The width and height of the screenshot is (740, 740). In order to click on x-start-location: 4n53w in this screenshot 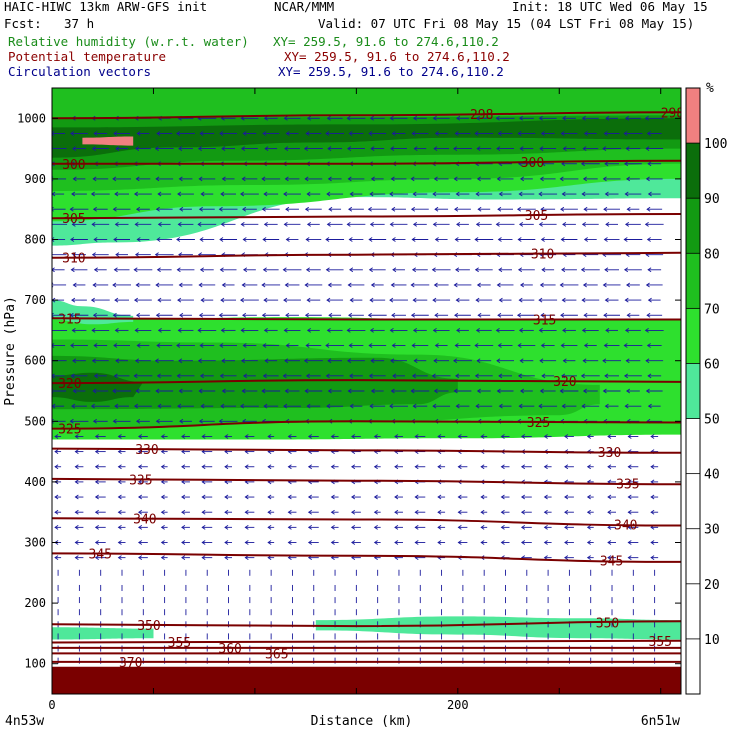, I will do `click(24, 721)`.